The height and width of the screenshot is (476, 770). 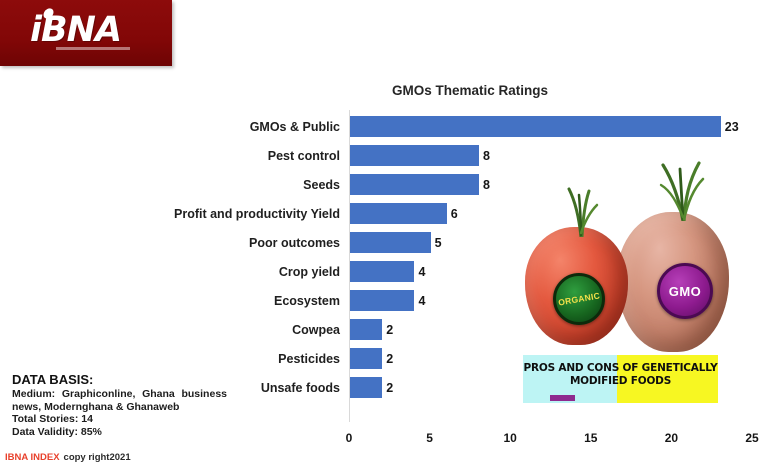 What do you see at coordinates (86, 33) in the screenshot?
I see `ibna-logo: iBNA` at bounding box center [86, 33].